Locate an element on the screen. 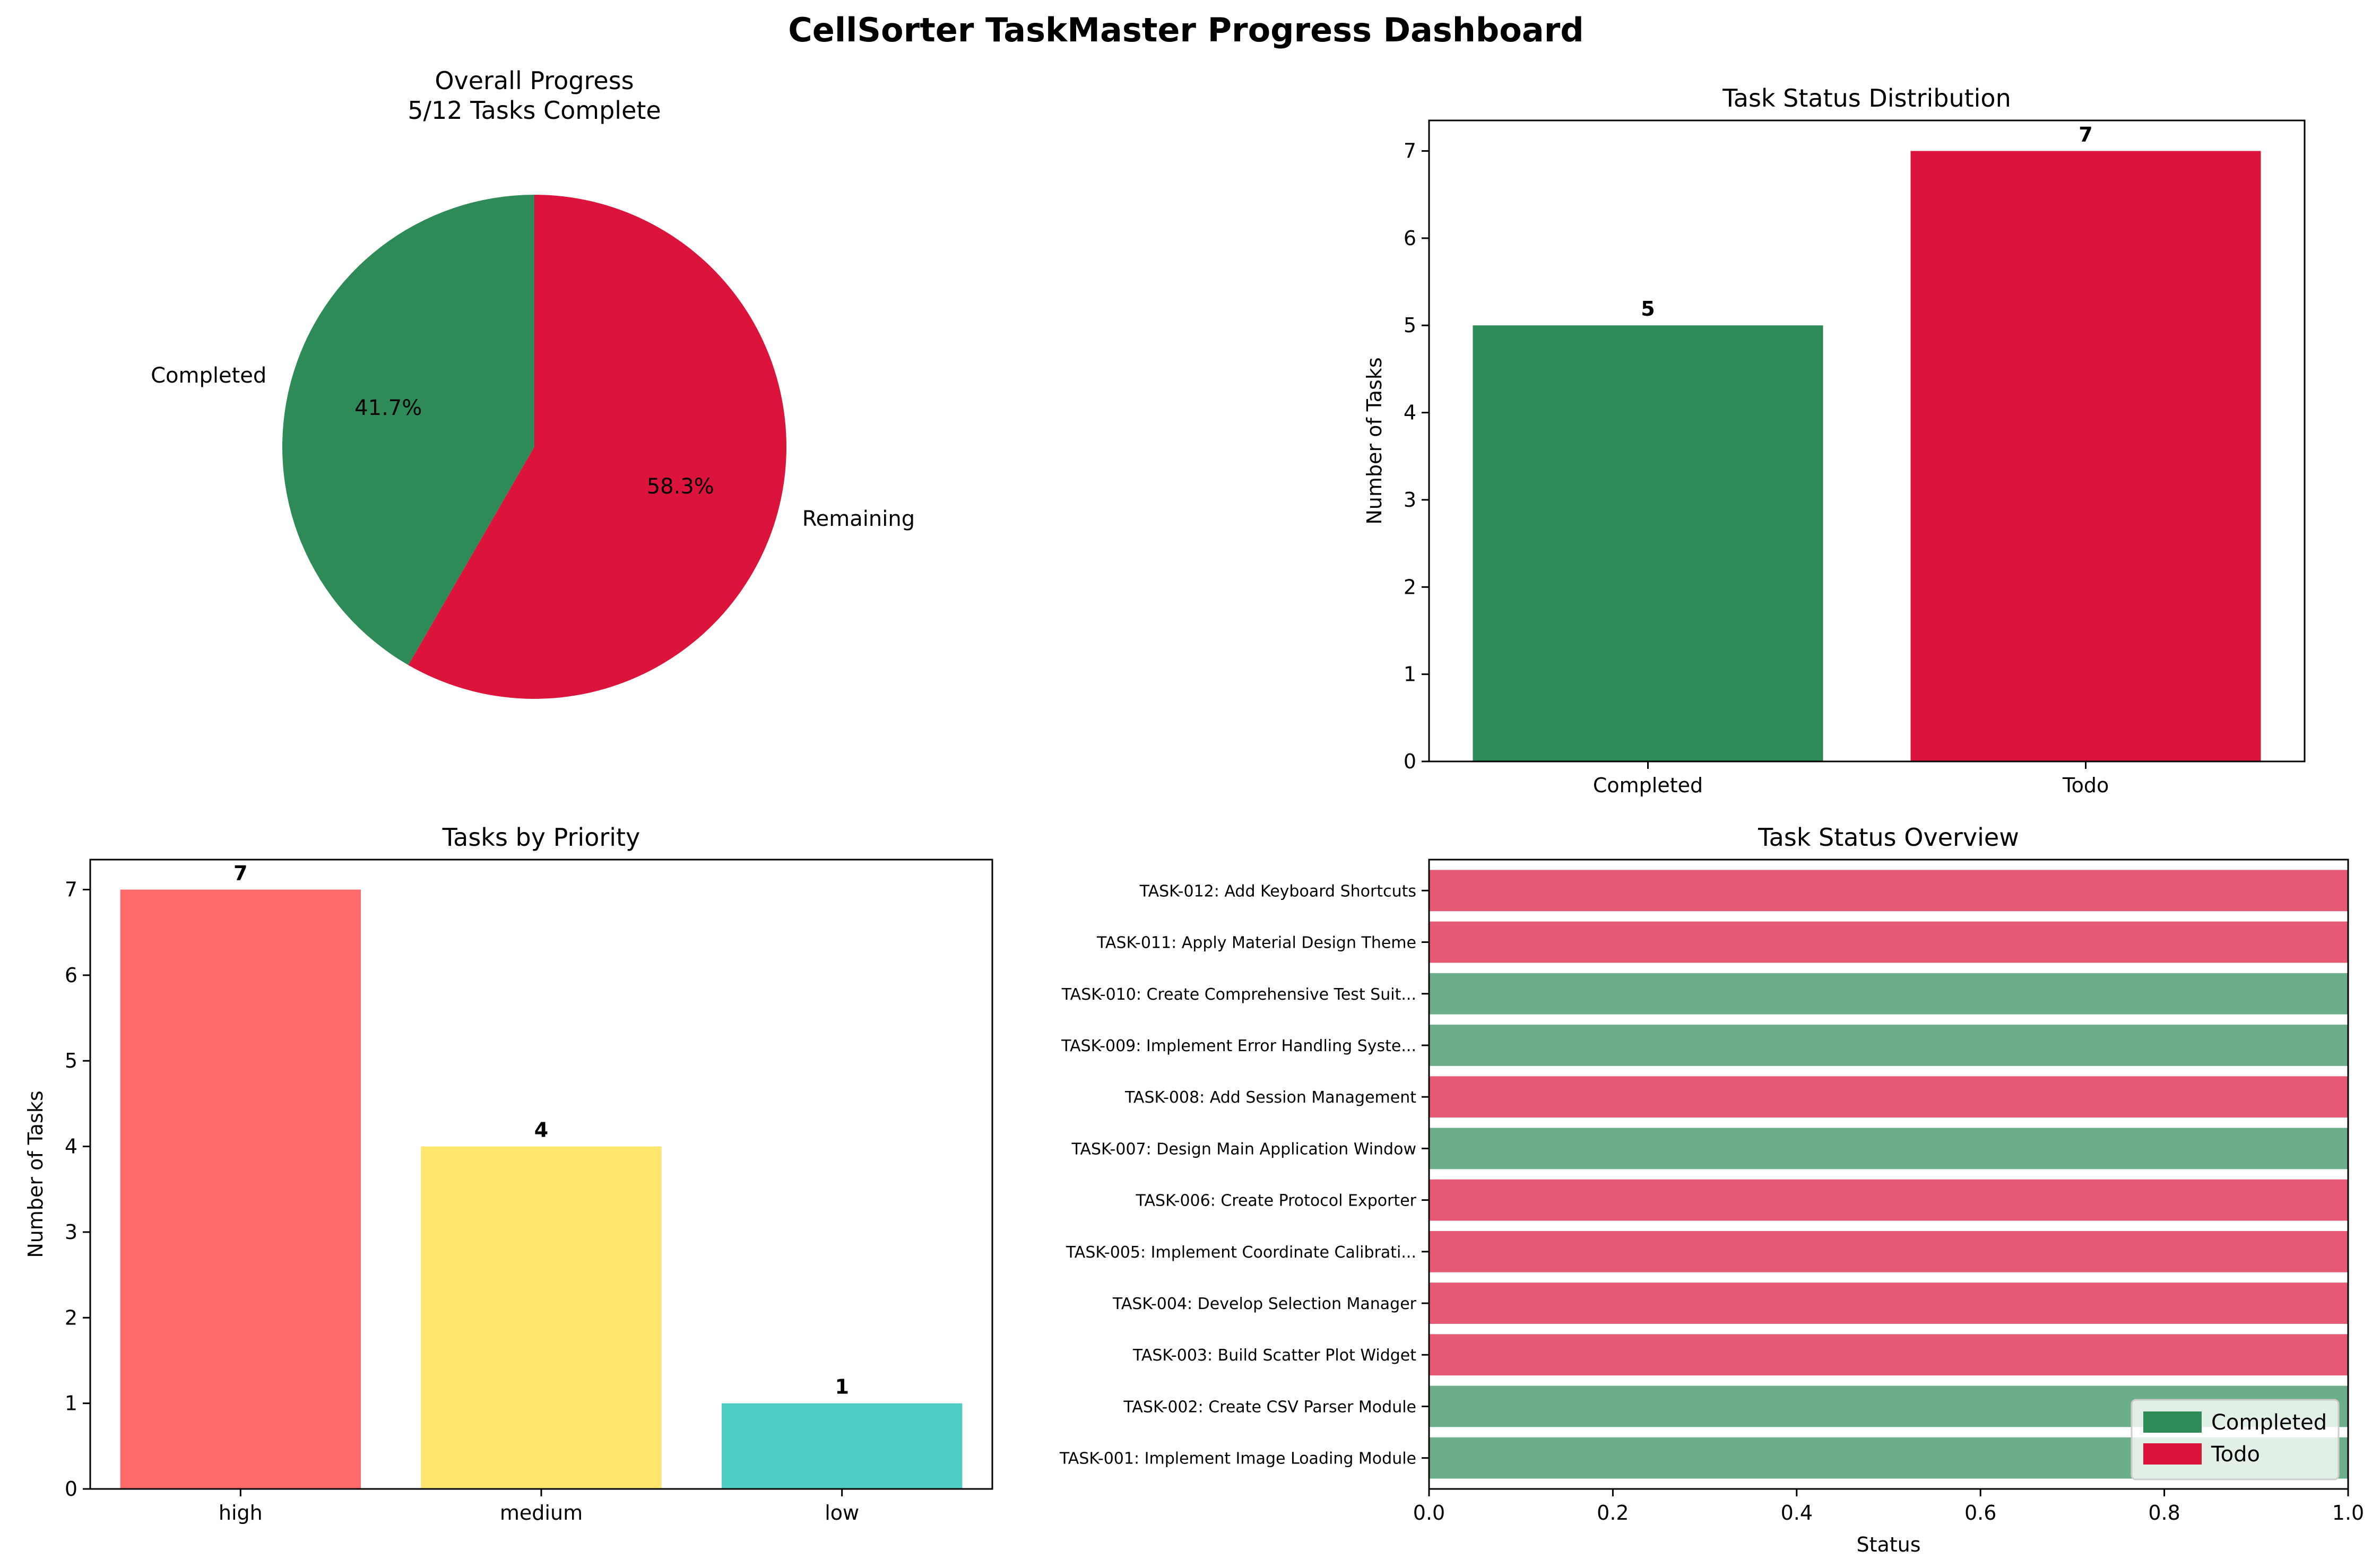 Image resolution: width=2372 pixels, height=1568 pixels. priority-chart-value-label-low: 1 is located at coordinates (842, 1387).